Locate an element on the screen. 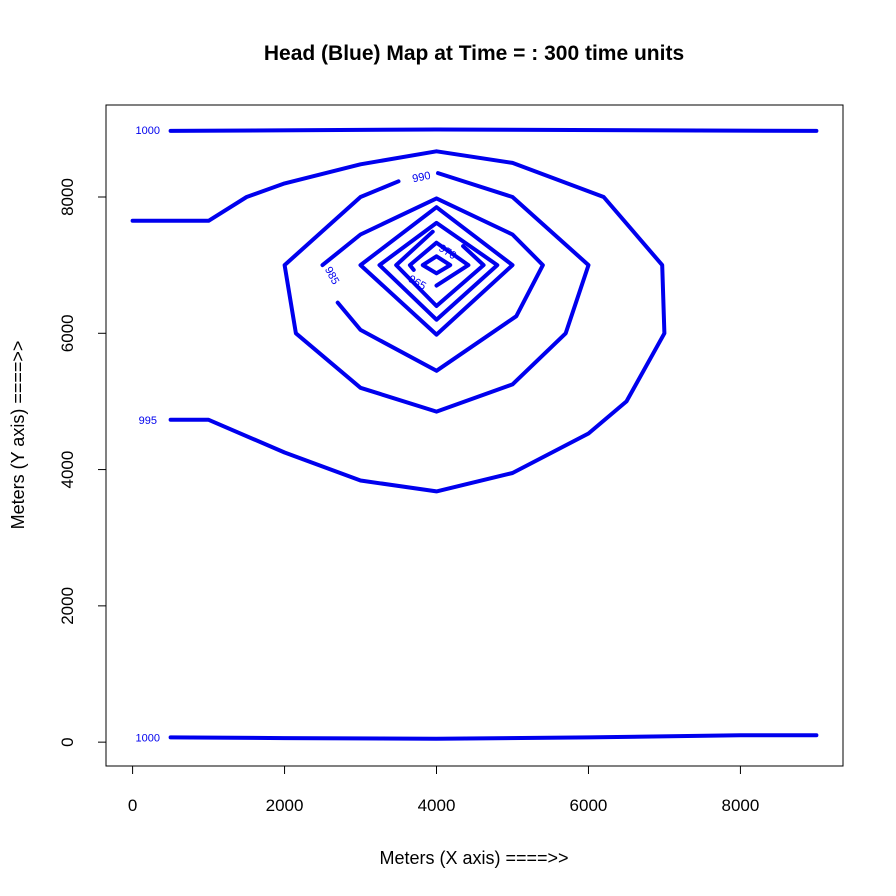  y-tick-label: 4000 is located at coordinates (67, 470).